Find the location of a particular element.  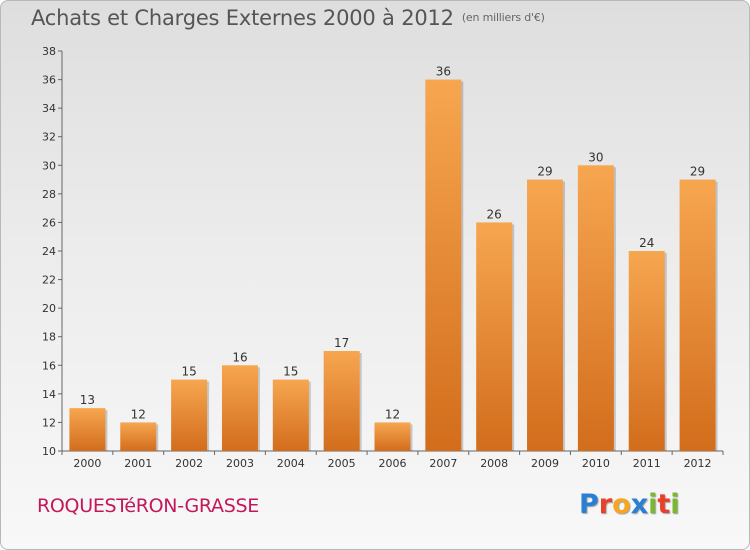

y-tick-label: 26 is located at coordinates (49, 222).